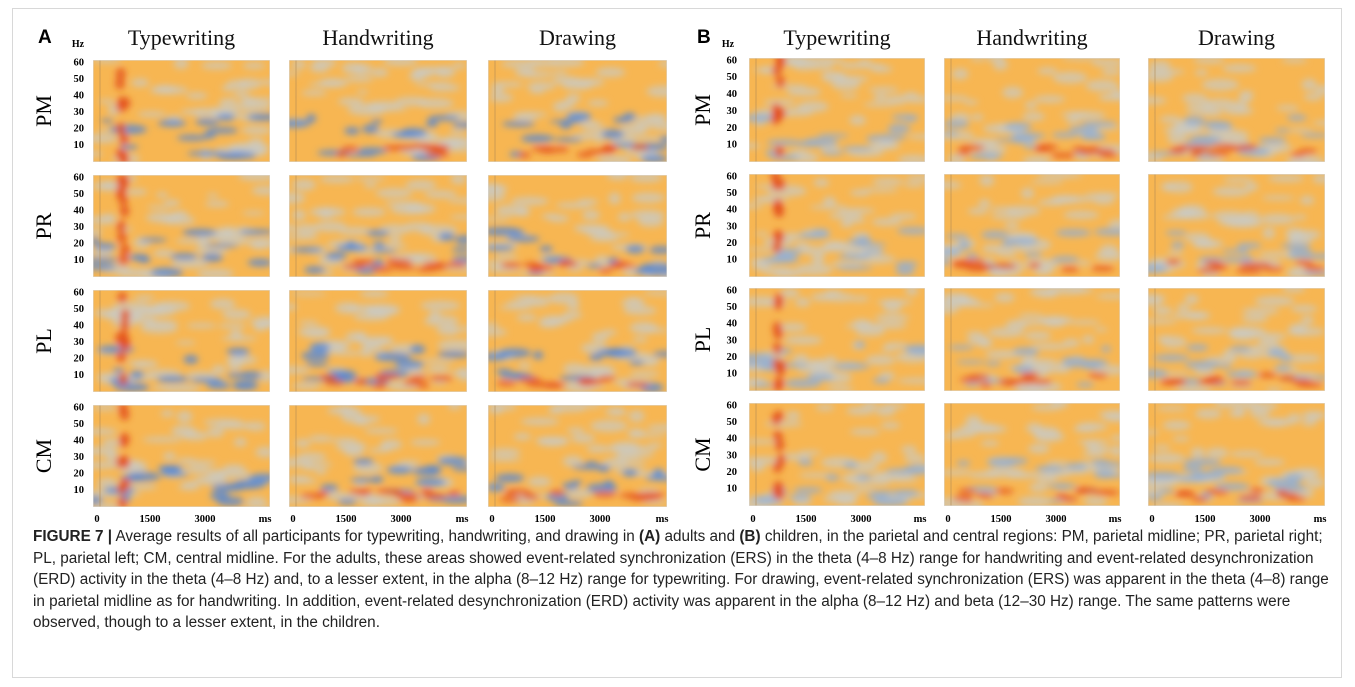 The height and width of the screenshot is (687, 1355). I want to click on y-tick-label: 10, so click(79, 260).